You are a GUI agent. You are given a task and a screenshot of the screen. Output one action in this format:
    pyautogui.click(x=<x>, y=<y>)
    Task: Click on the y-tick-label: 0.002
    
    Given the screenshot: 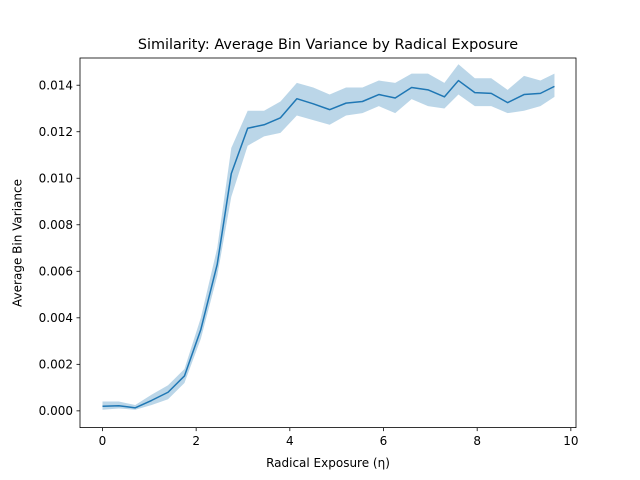 What is the action you would take?
    pyautogui.click(x=56, y=365)
    